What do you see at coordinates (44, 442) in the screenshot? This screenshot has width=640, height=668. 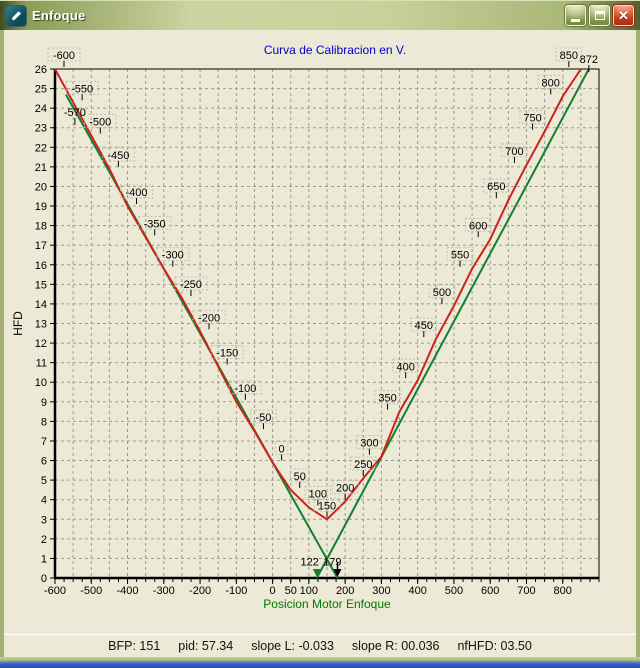 I see `y-tick-label: 7` at bounding box center [44, 442].